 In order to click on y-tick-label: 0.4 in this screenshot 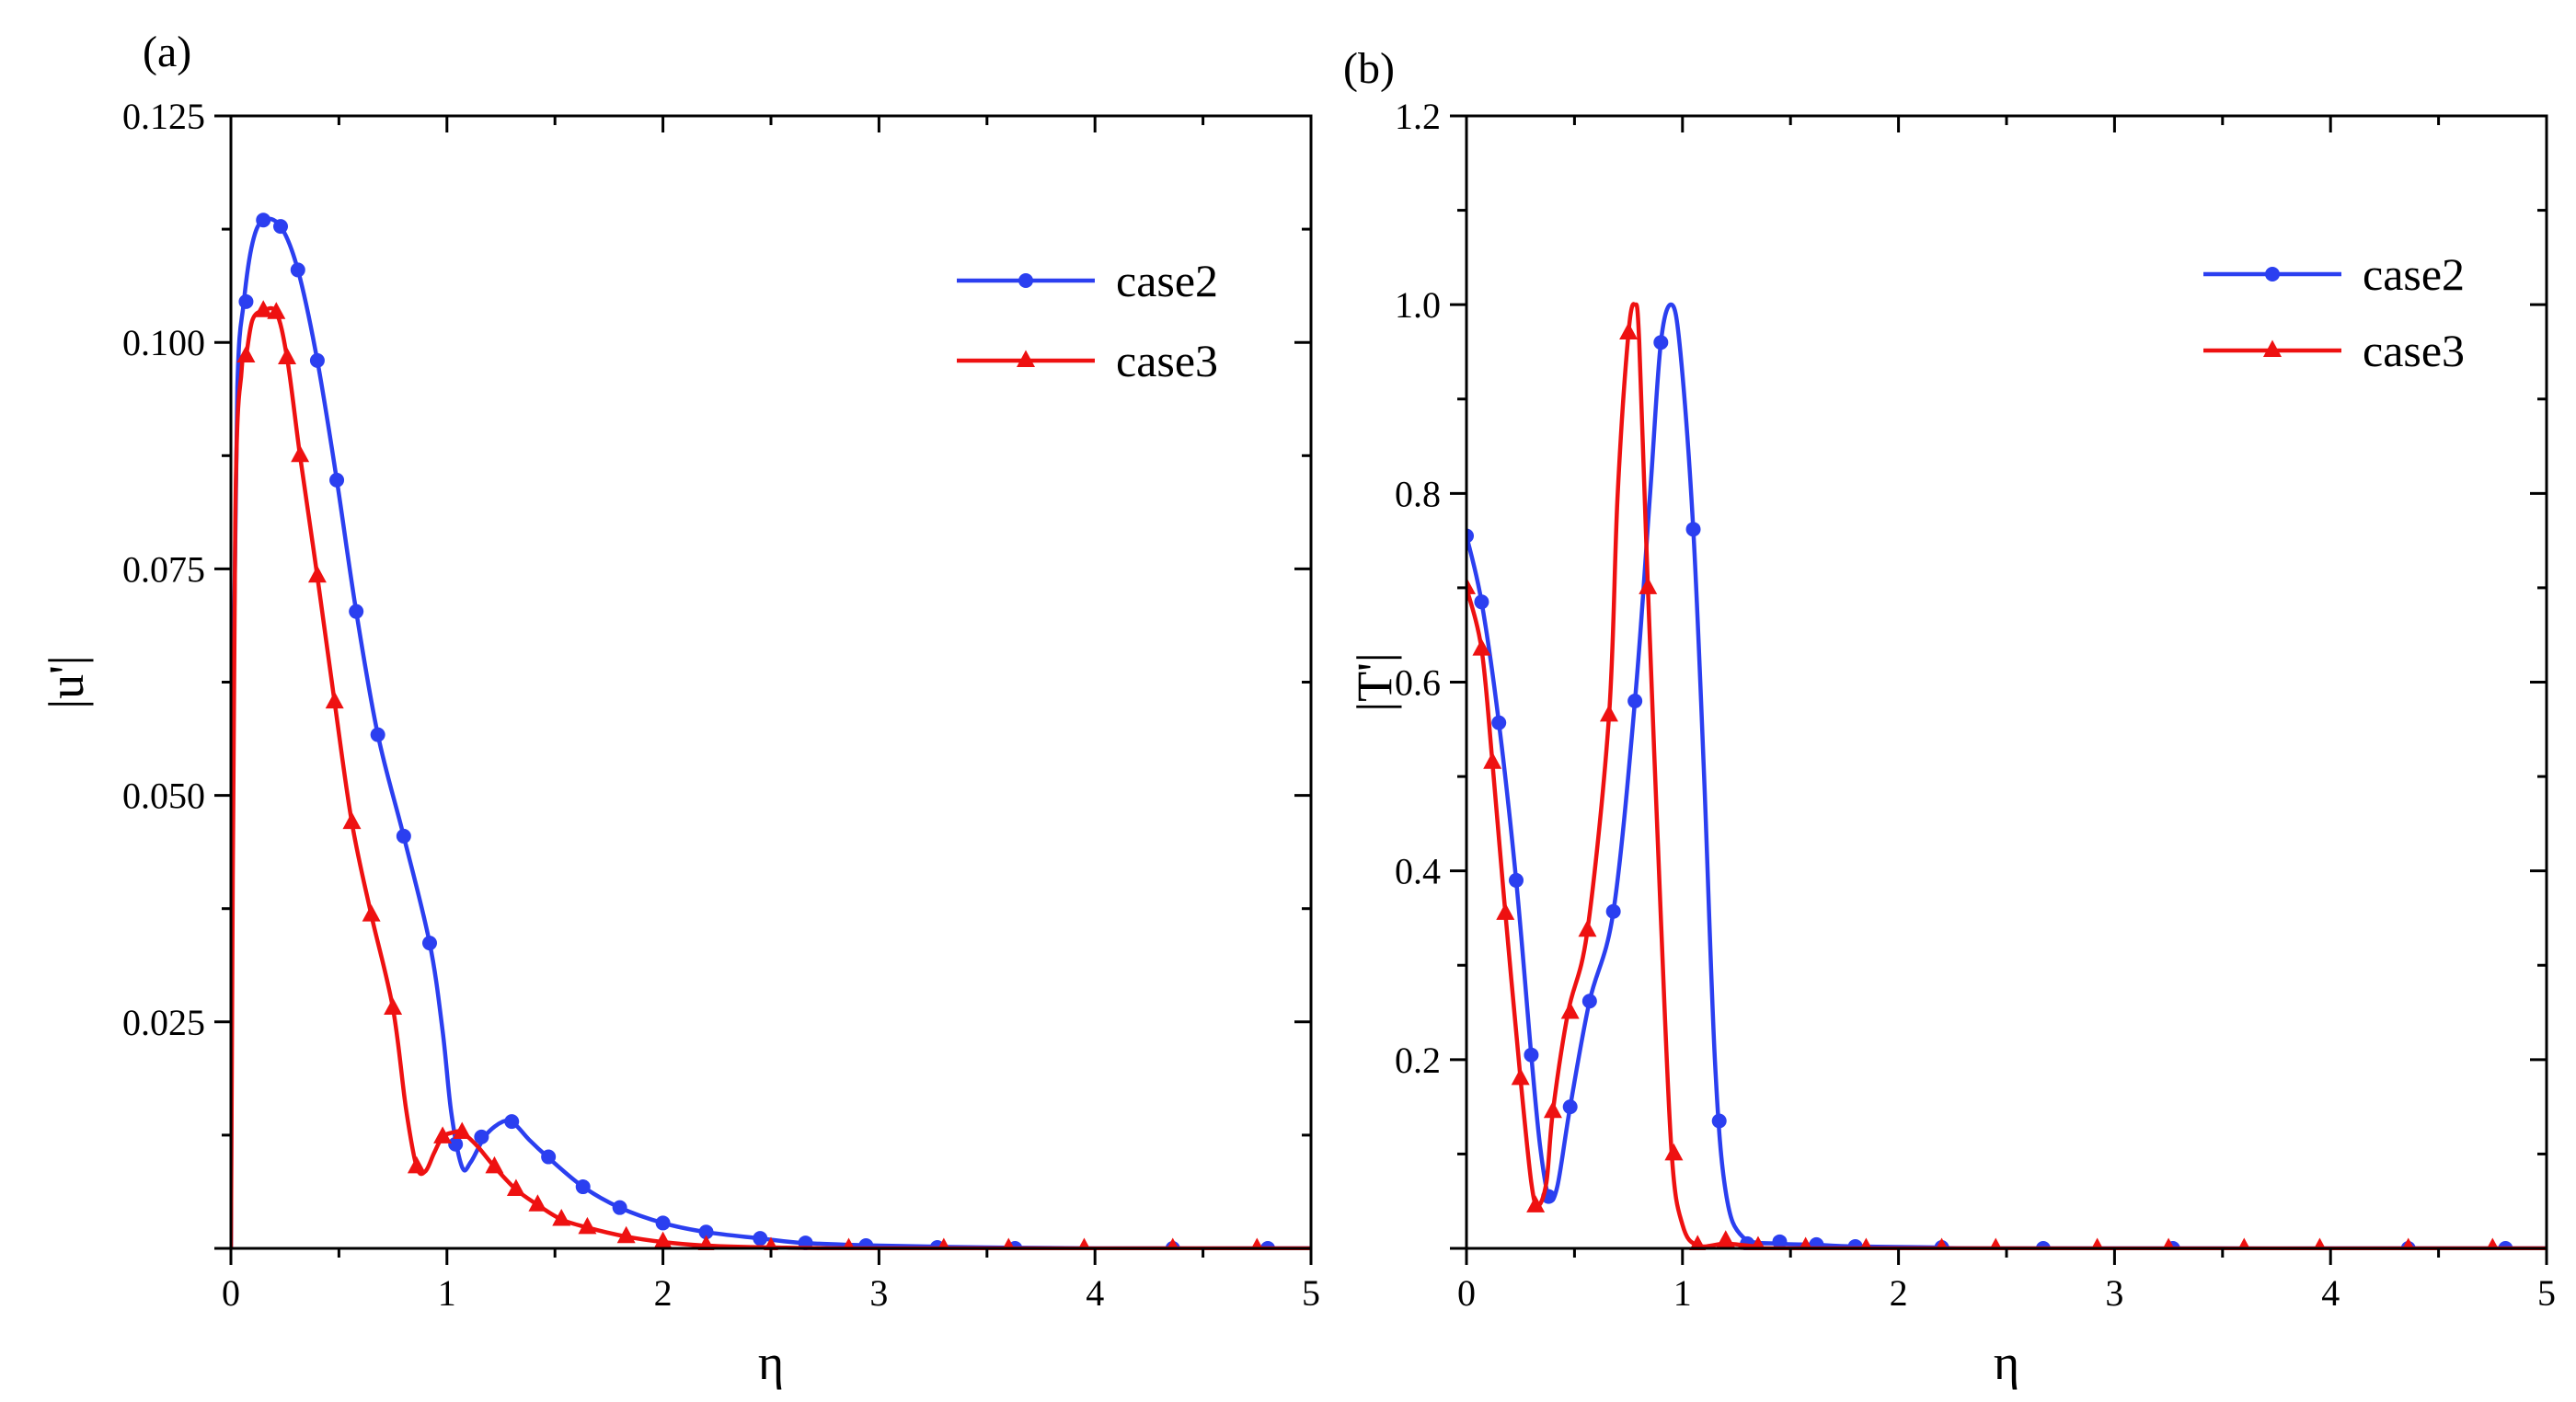, I will do `click(1418, 871)`.